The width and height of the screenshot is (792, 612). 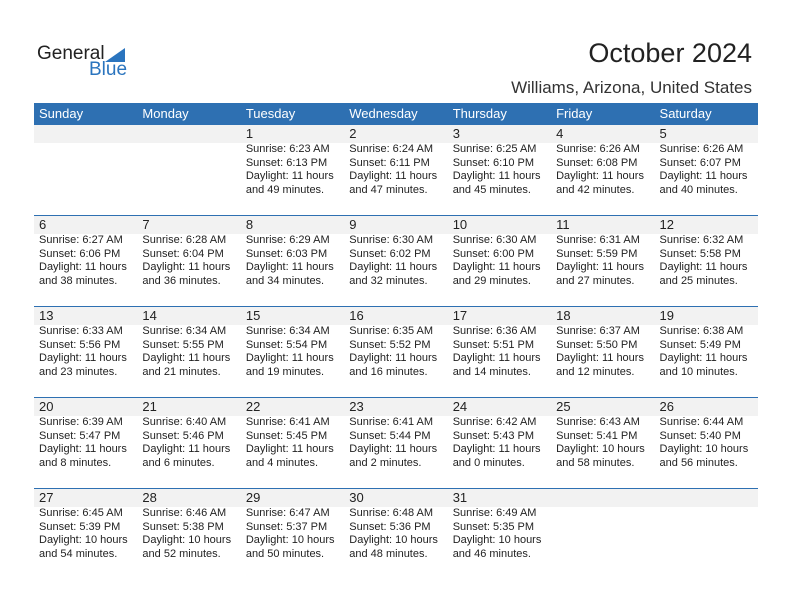 I want to click on sunrise: Sunrise: 6:46 AM, so click(x=184, y=513).